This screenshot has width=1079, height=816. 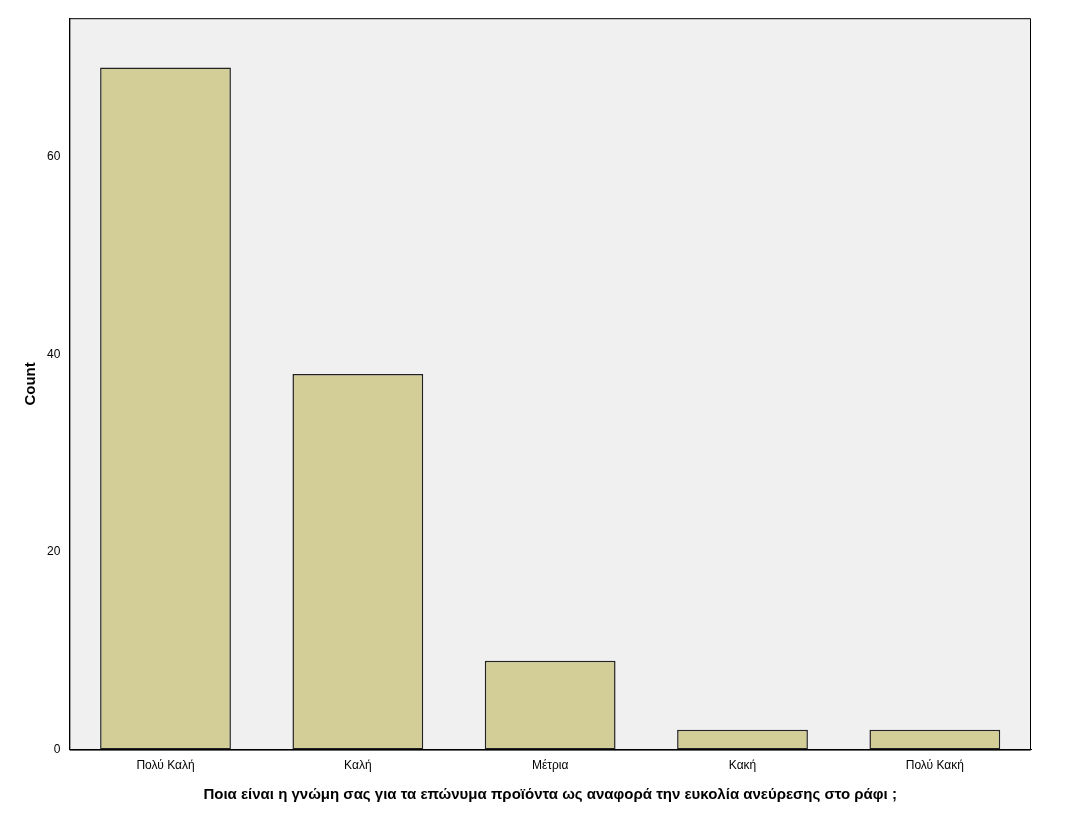 I want to click on x-axis-title: Ποια είναι η γνώμη σας για τα επώνυμα προϊόντα ως αναφορά την ευκολία ανεύρεσης στο ράφι ;, so click(x=550, y=794).